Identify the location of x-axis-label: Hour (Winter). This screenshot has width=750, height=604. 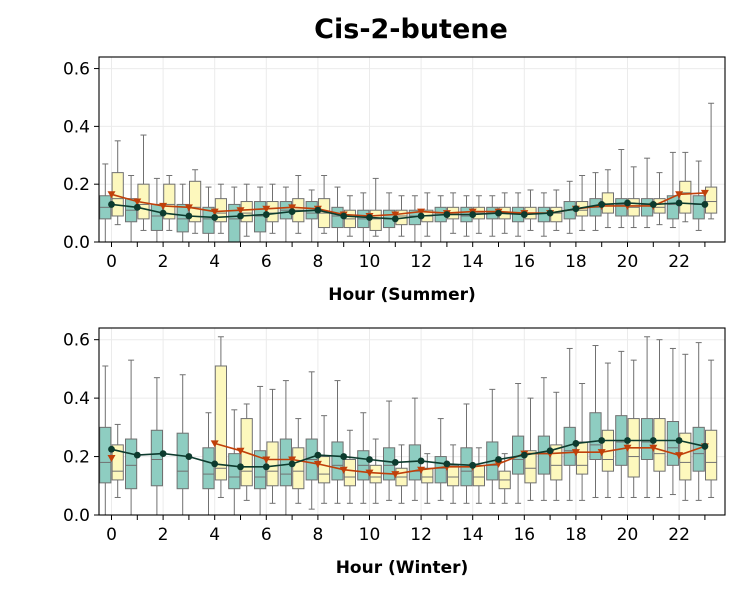
(402, 568).